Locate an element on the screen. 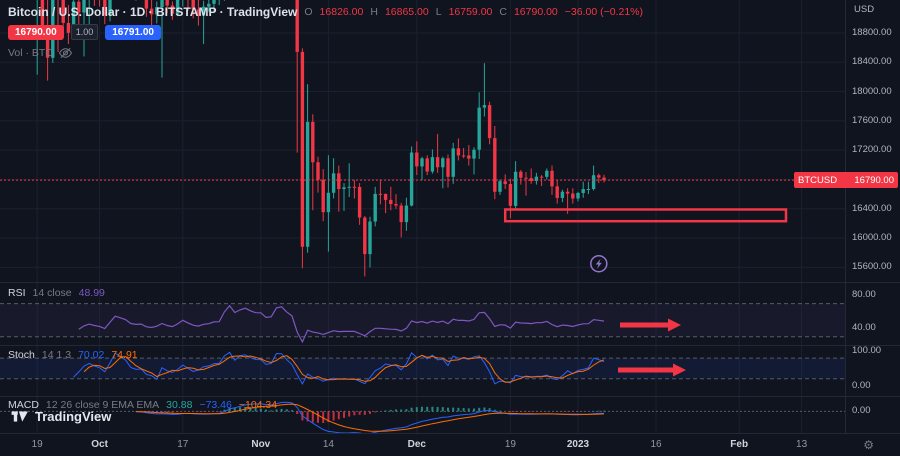 The width and height of the screenshot is (900, 456). rsi-params: 14 close is located at coordinates (52, 293).